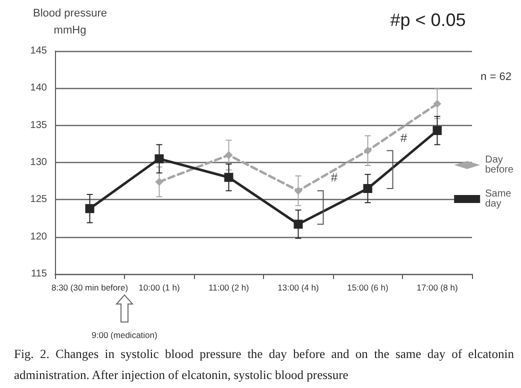  I want to click on x-tick-label: 15:00 (6 h), so click(367, 287).